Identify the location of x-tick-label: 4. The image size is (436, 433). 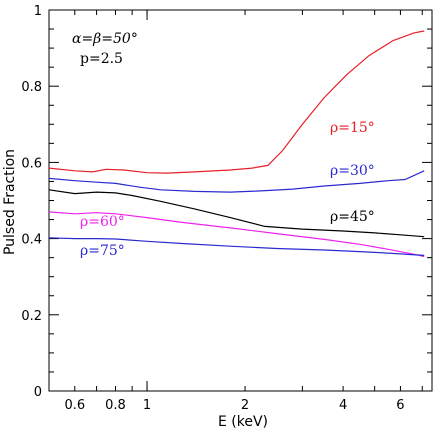
(343, 405).